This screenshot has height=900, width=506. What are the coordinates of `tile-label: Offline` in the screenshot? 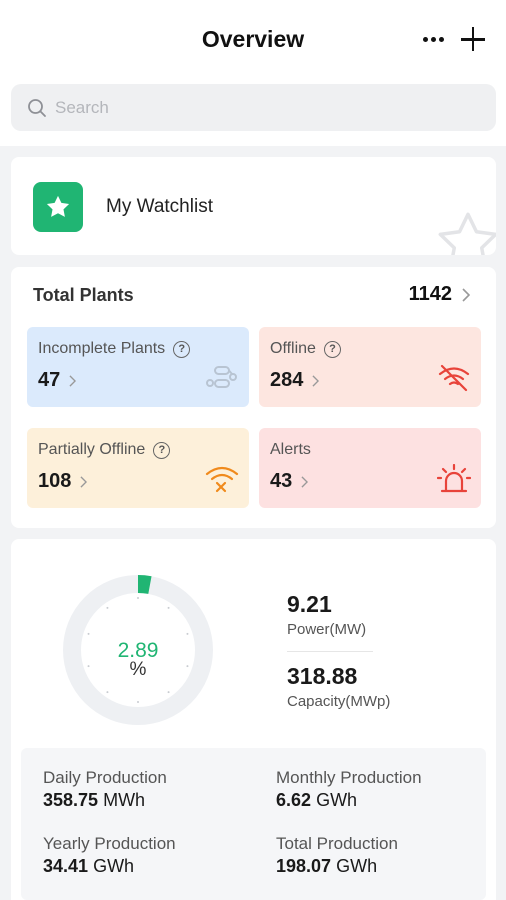 It's located at (293, 348).